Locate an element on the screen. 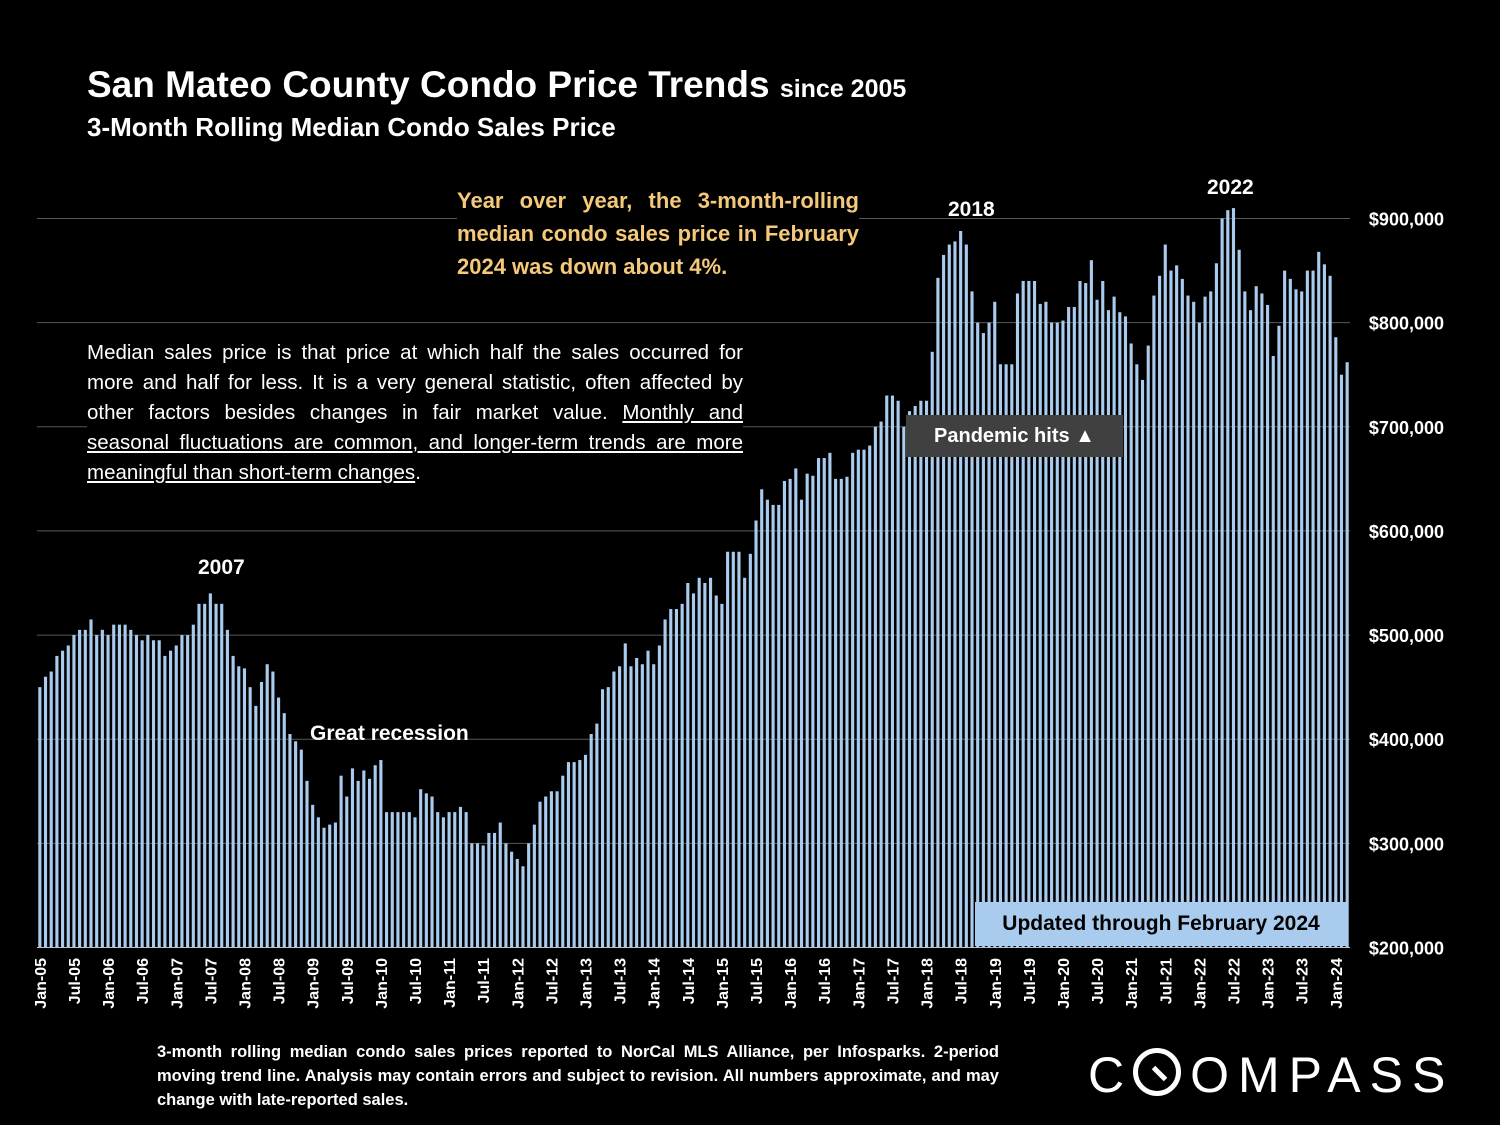  x-tick-label: Jan-23 is located at coordinates (1269, 983).